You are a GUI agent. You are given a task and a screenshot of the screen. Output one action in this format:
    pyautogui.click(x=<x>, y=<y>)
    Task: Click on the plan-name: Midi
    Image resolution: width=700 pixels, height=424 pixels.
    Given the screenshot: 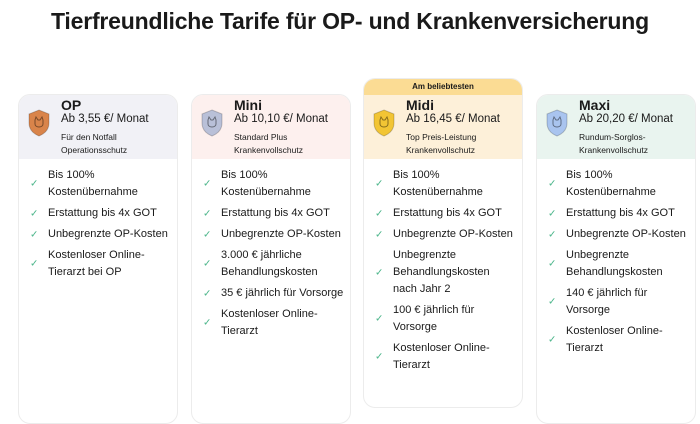 What is the action you would take?
    pyautogui.click(x=420, y=105)
    